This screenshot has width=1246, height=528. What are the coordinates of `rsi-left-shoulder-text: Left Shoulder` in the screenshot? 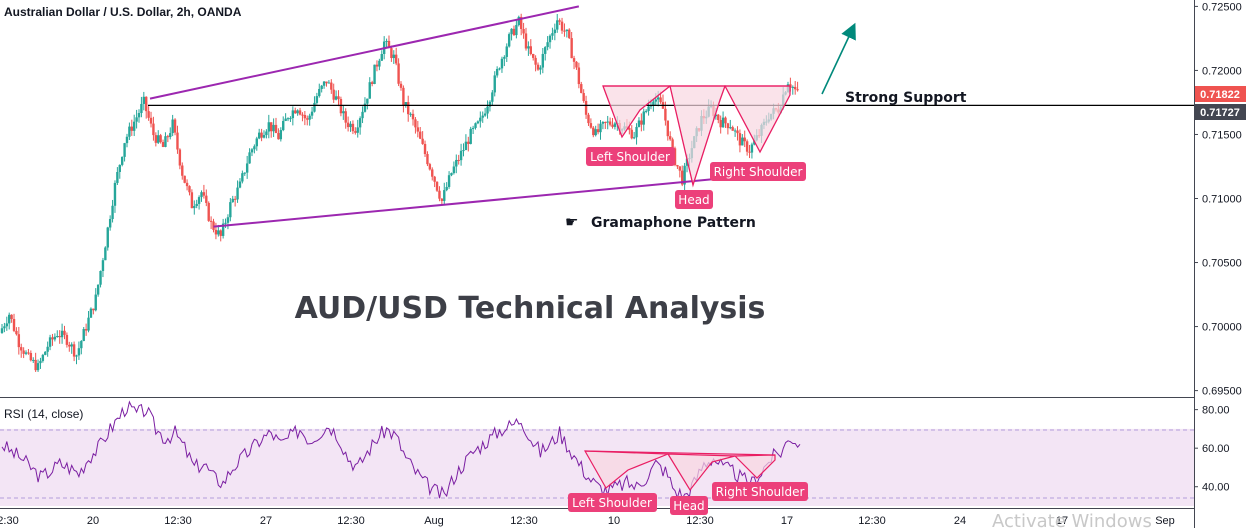 It's located at (612, 503).